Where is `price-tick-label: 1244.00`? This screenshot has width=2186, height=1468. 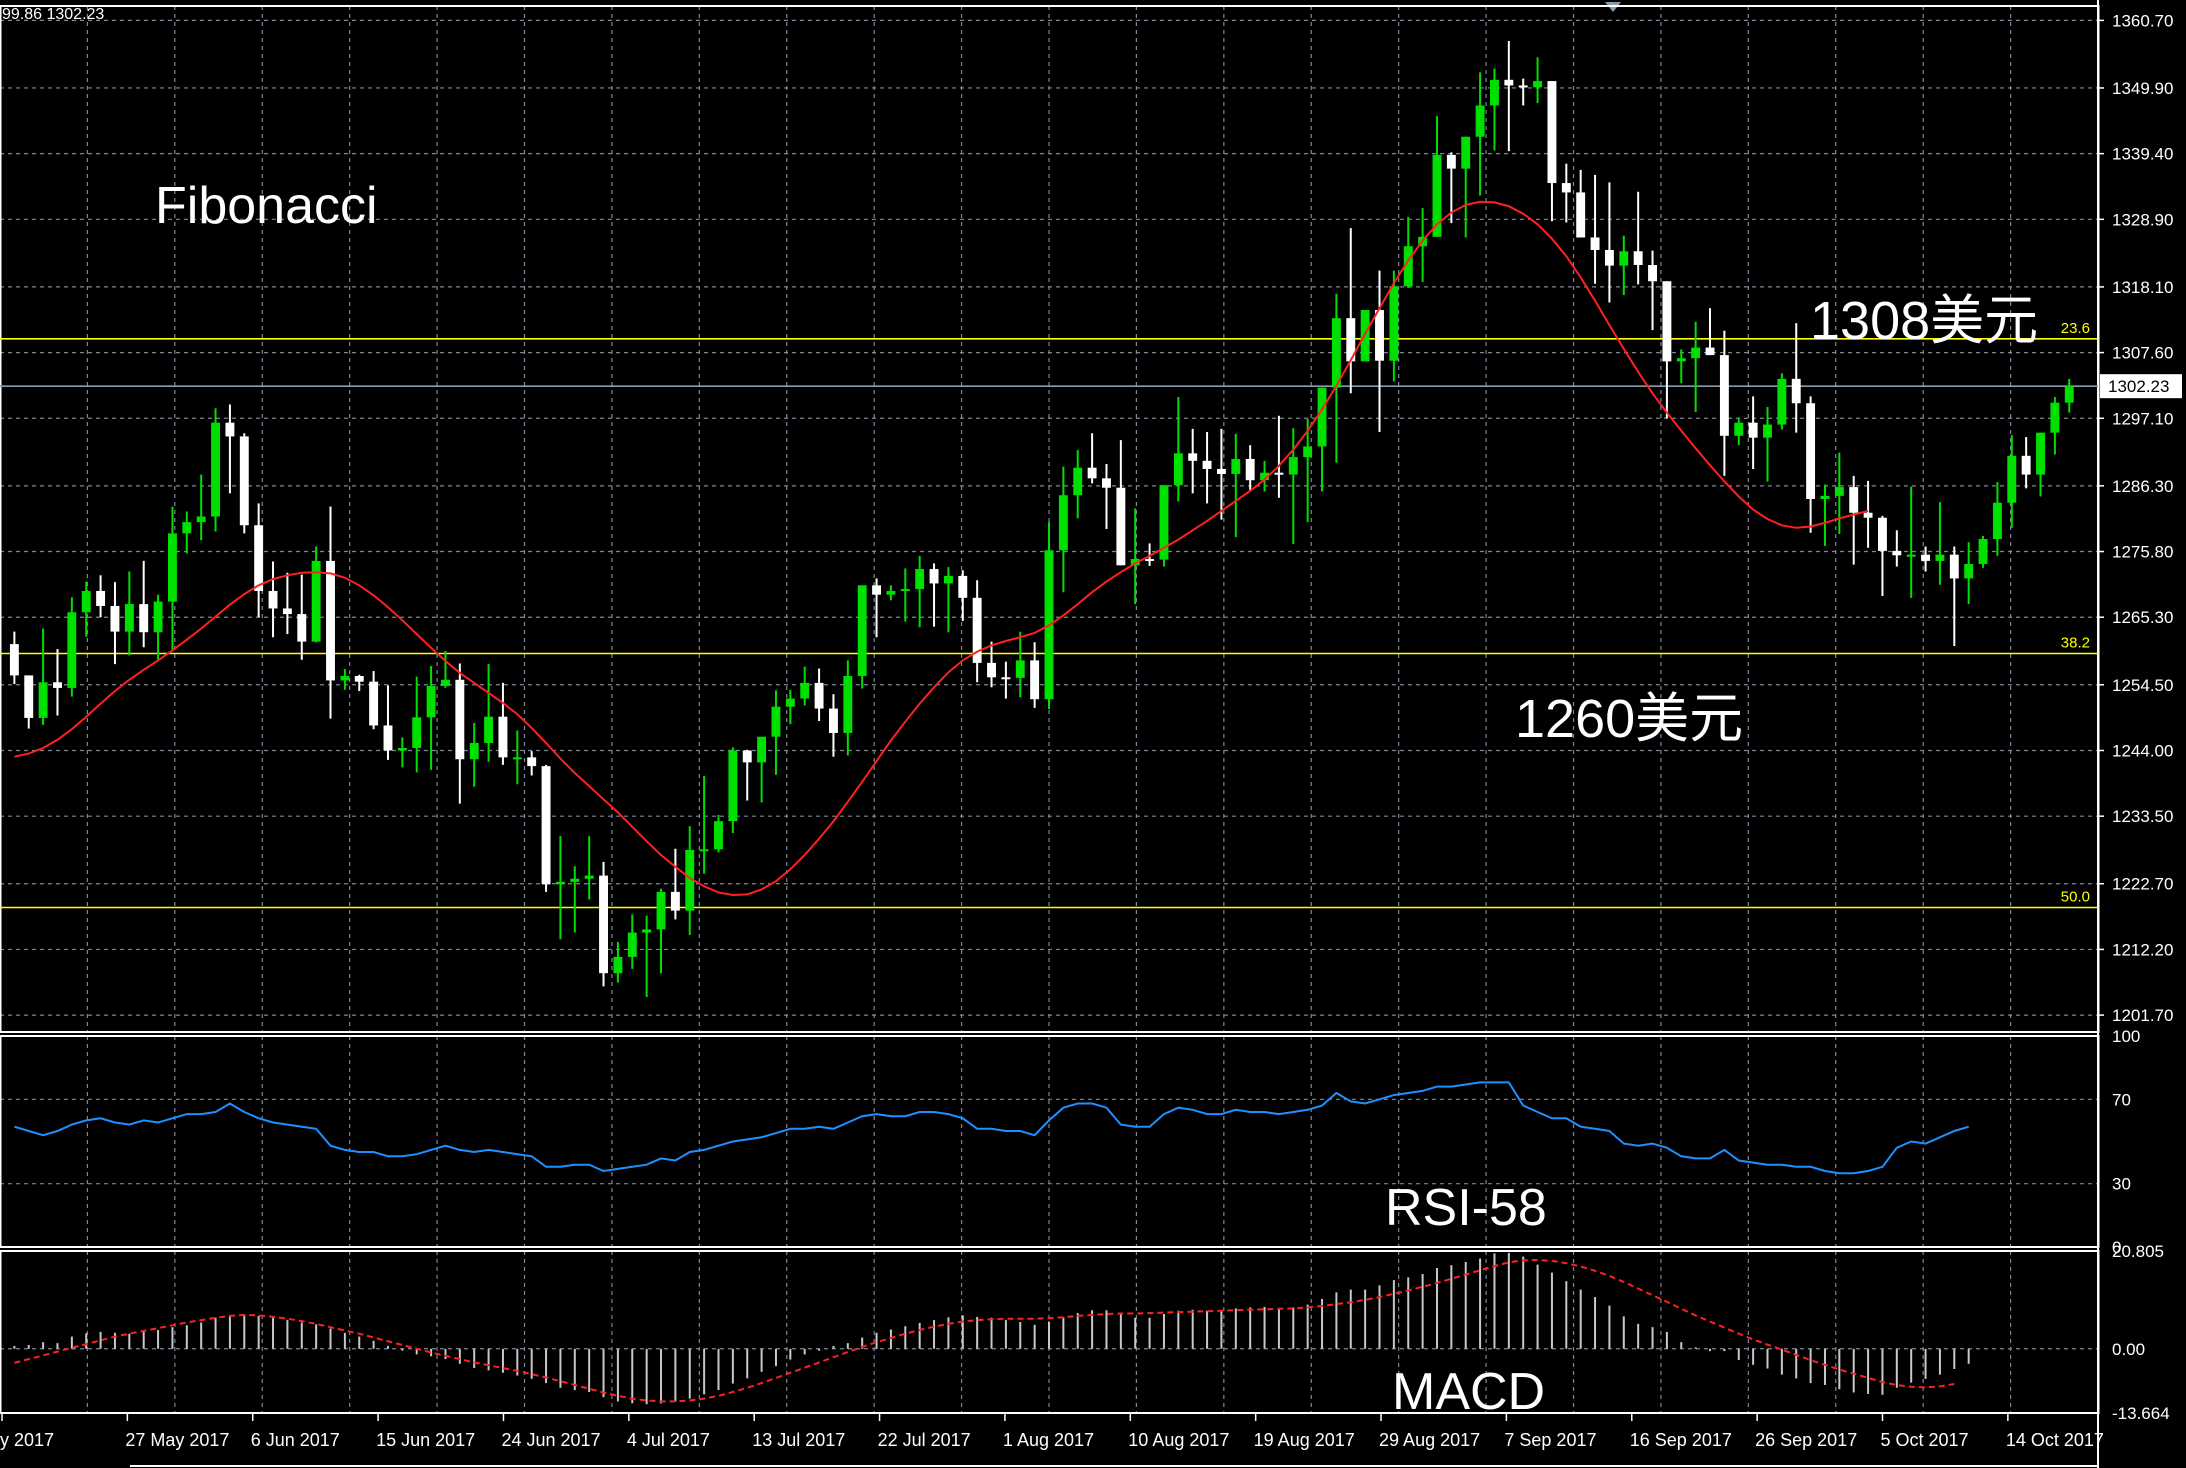
price-tick-label: 1244.00 is located at coordinates (2142, 750).